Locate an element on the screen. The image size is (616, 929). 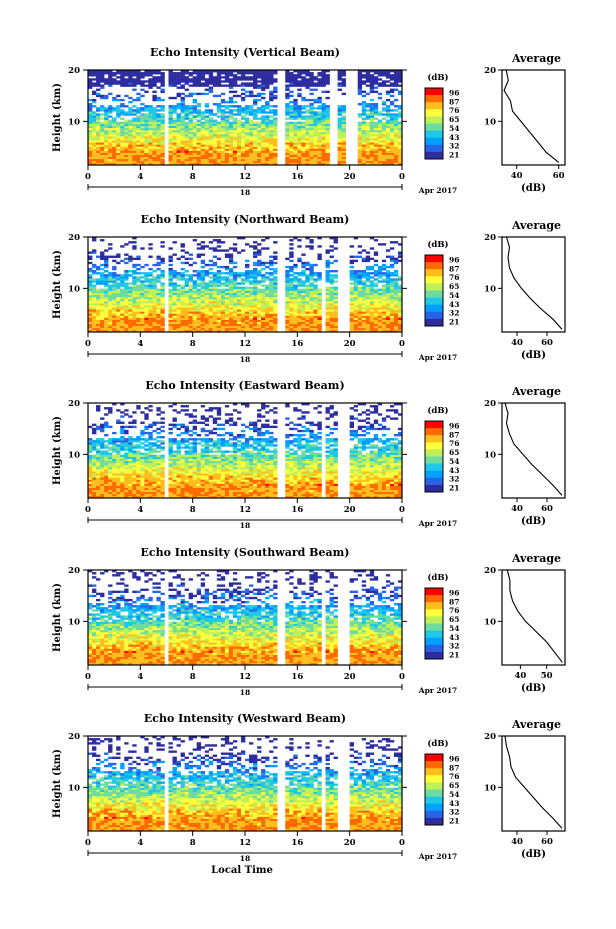
colorbar-tick-label: 87 is located at coordinates (454, 101).